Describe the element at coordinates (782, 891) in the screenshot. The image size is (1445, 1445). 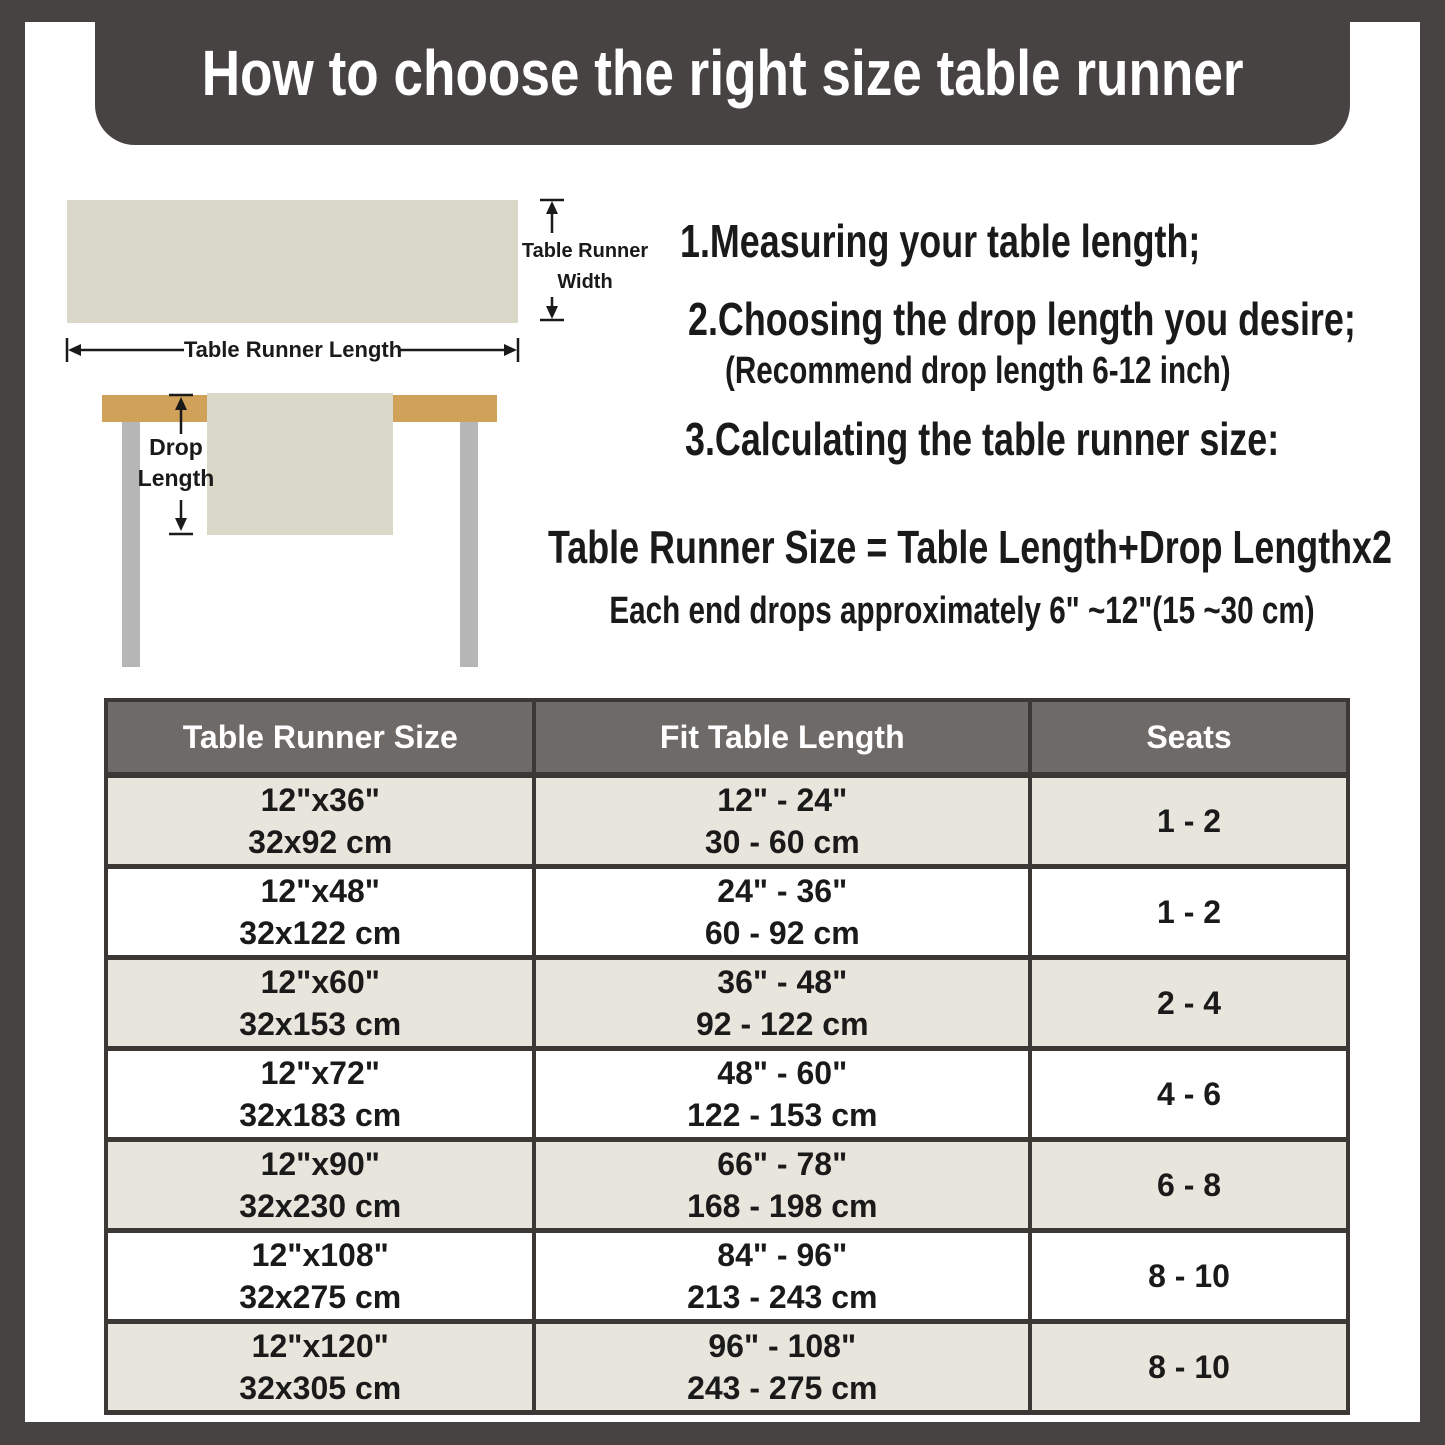
I see `fit-inches: 24" - 36"` at that location.